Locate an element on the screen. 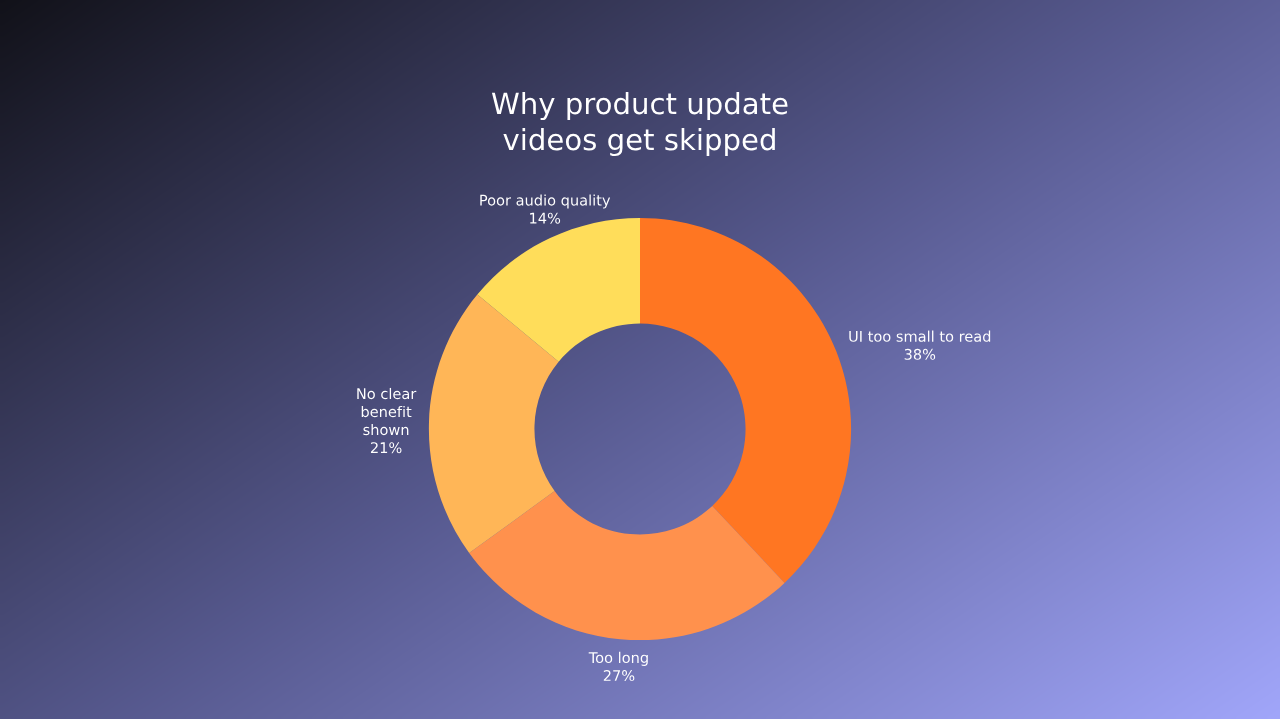  slice-label: Poor audio quality is located at coordinates (545, 201).